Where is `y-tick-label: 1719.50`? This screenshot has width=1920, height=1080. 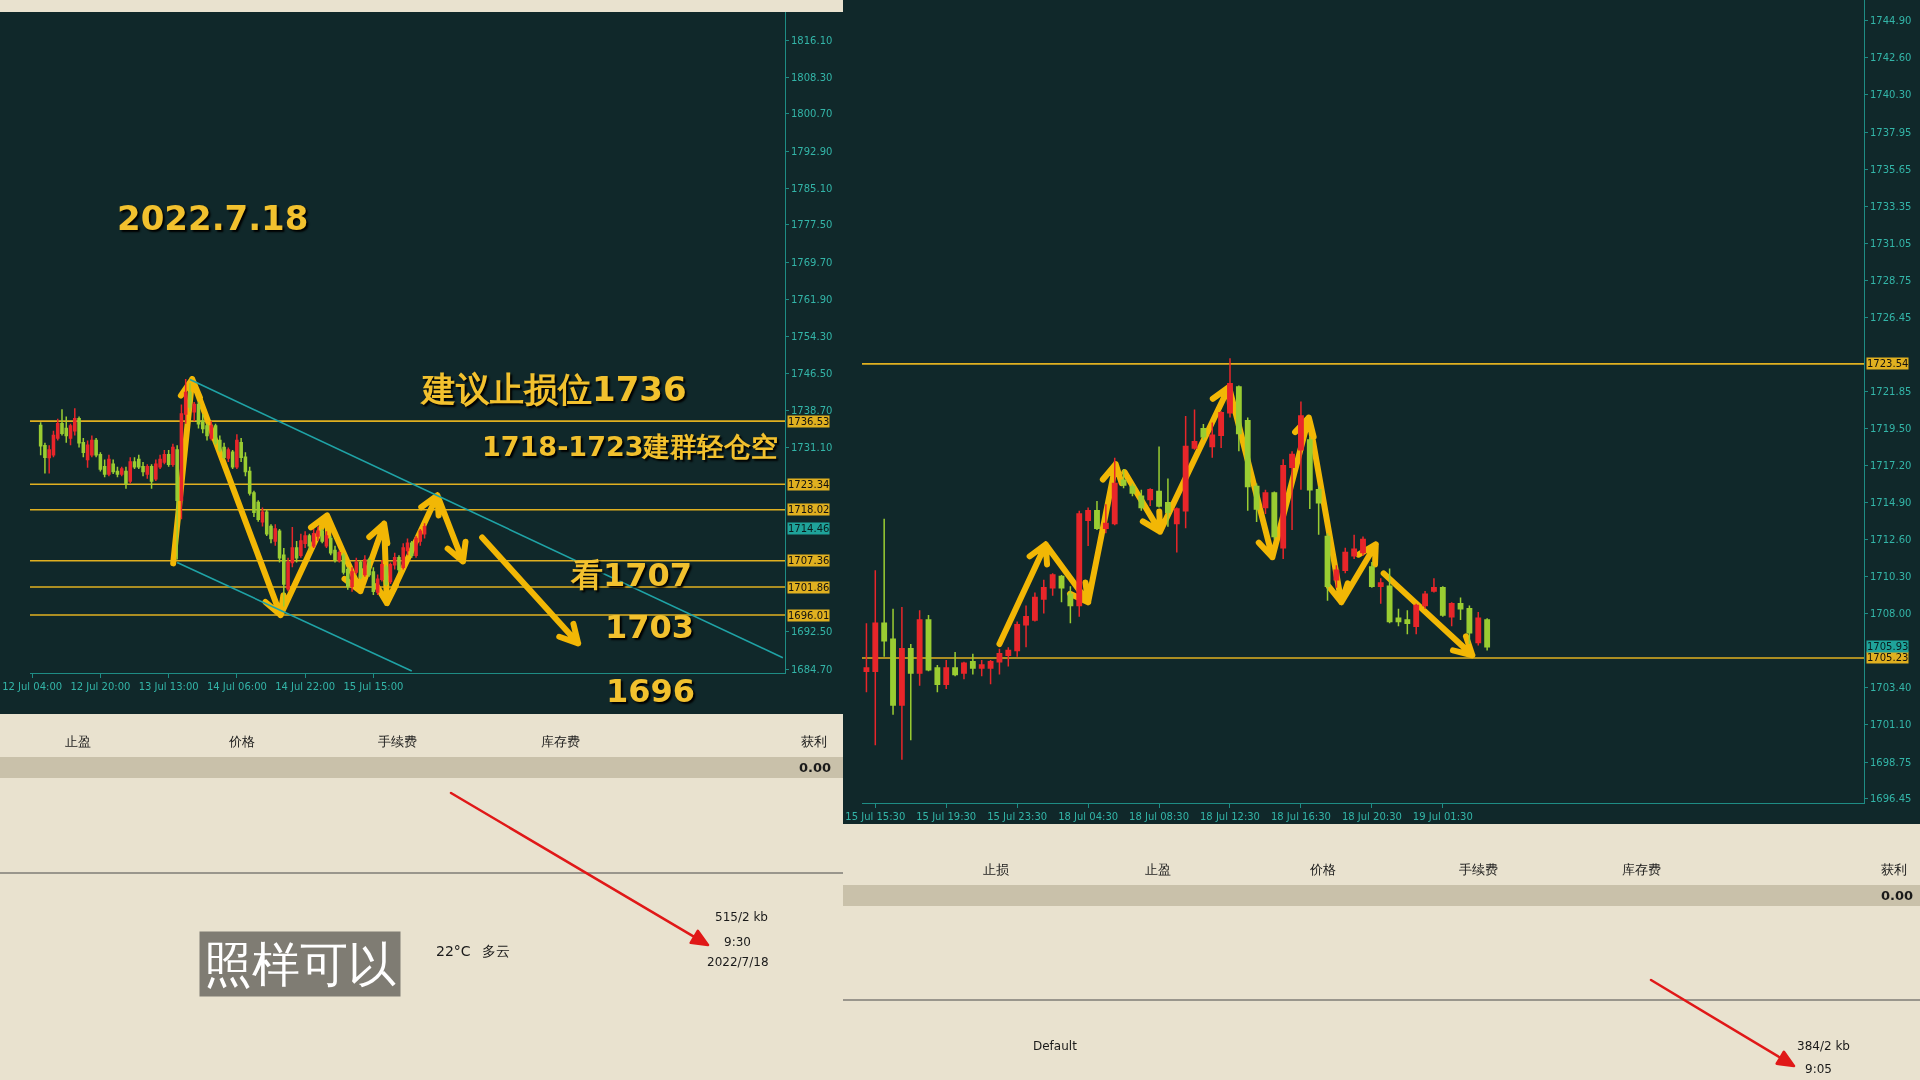 y-tick-label: 1719.50 is located at coordinates (1891, 429).